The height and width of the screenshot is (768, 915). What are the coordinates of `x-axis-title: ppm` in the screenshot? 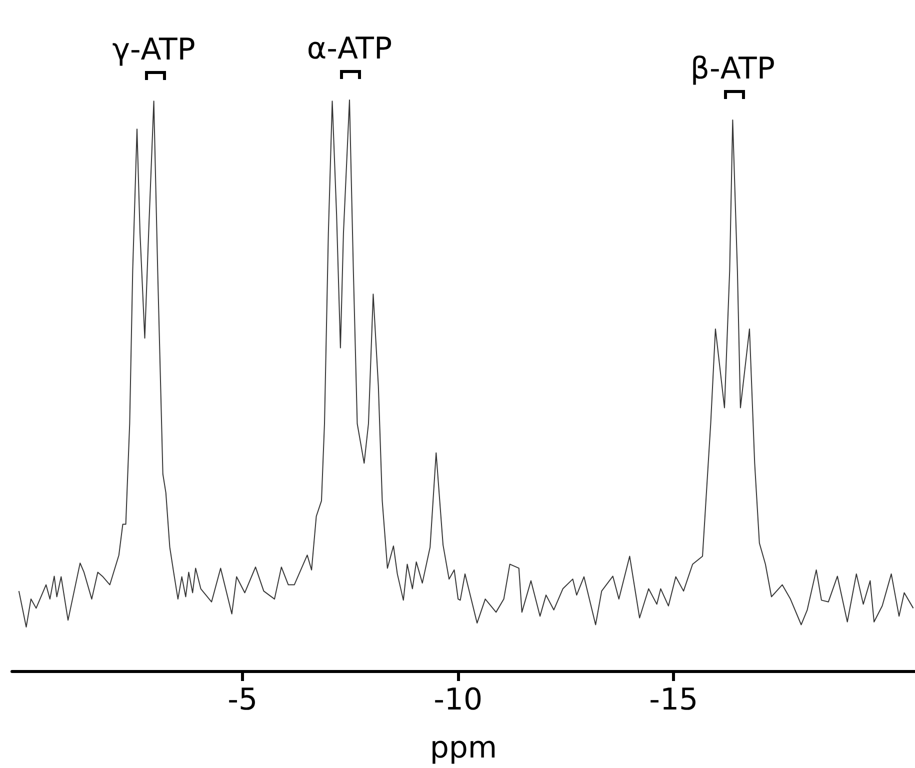 It's located at (464, 748).